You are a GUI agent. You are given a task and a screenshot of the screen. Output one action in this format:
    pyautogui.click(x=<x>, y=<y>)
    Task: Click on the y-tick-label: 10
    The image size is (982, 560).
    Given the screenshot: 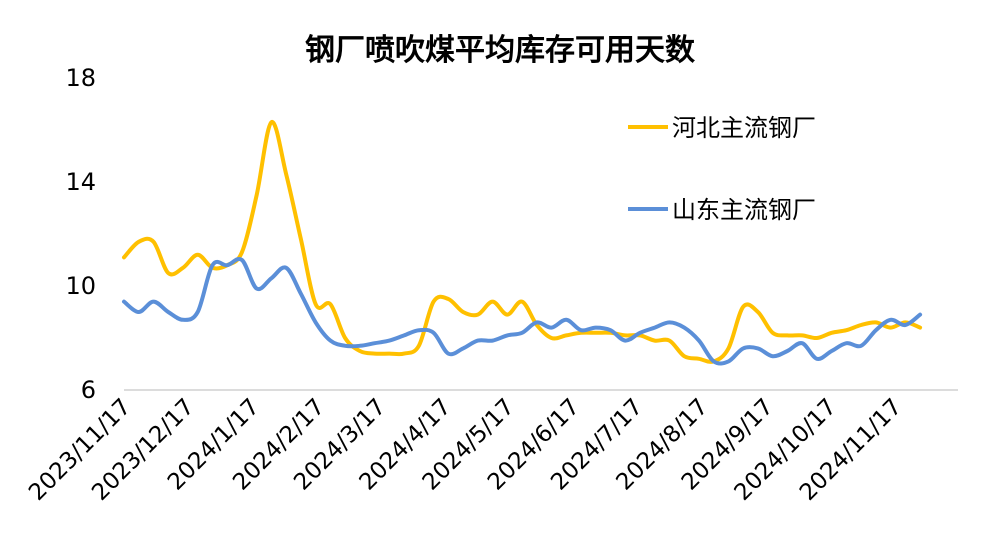 What is the action you would take?
    pyautogui.click(x=80, y=286)
    